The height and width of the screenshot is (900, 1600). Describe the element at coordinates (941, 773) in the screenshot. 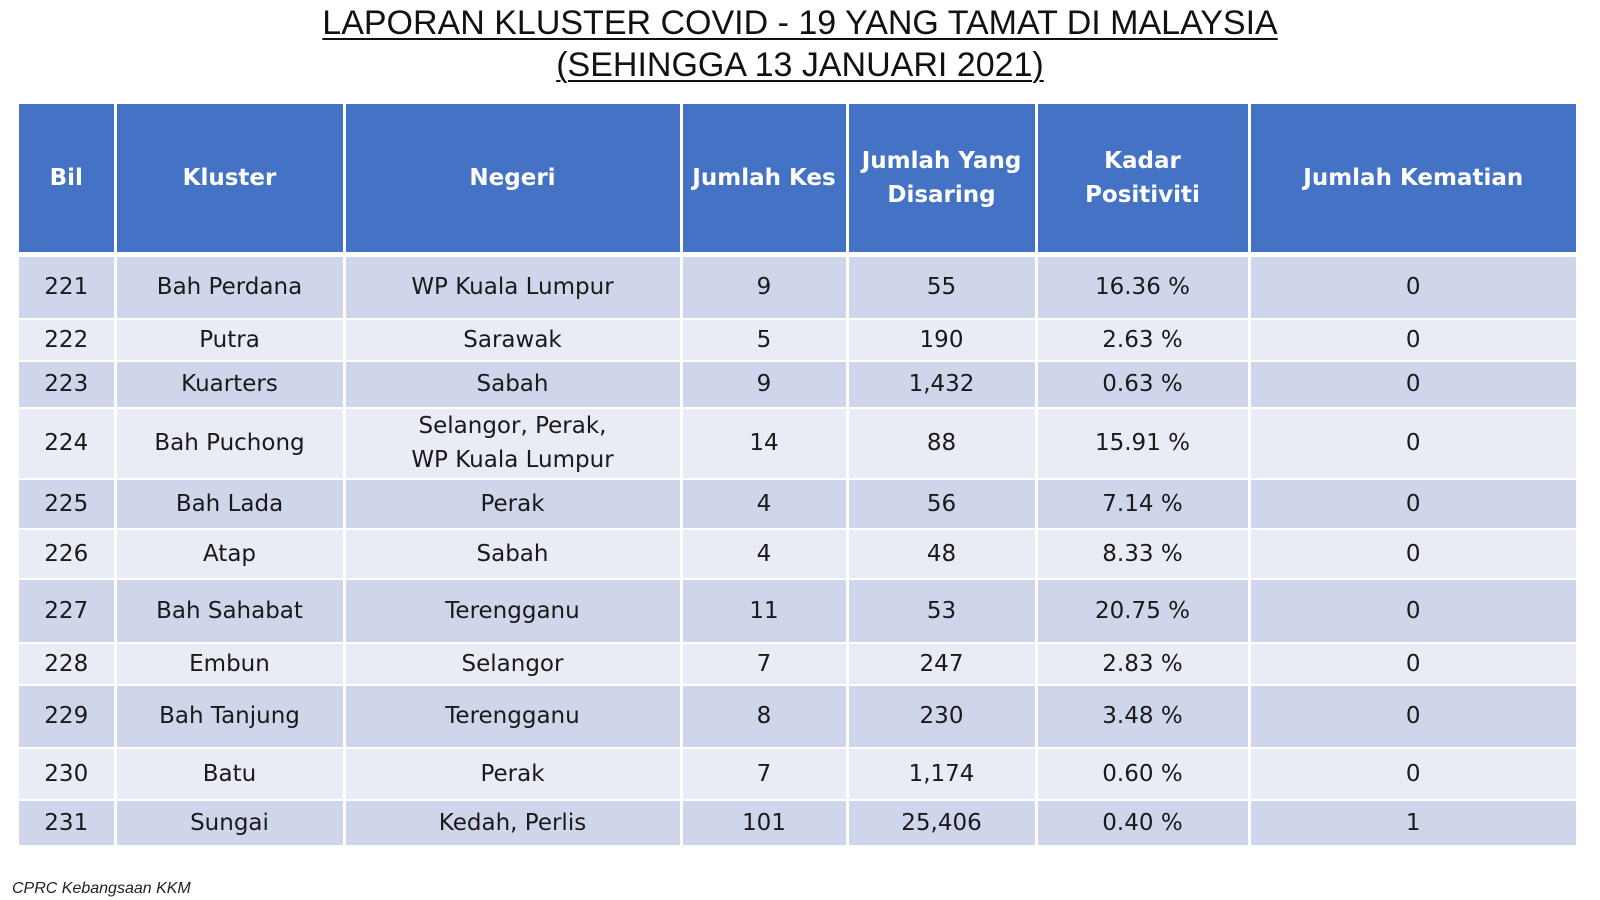

I see `cell-jumlah-disaring: 1,174` at that location.